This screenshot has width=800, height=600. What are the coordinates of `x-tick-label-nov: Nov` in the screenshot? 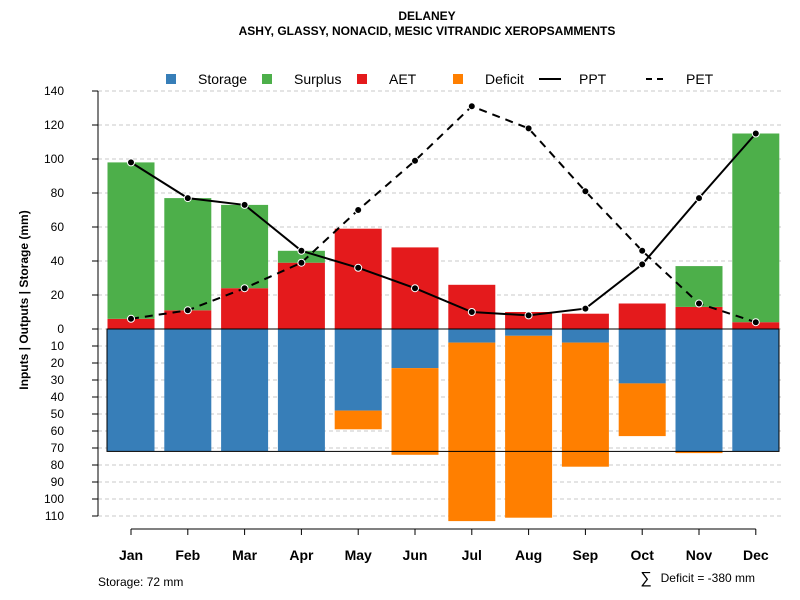 It's located at (699, 555).